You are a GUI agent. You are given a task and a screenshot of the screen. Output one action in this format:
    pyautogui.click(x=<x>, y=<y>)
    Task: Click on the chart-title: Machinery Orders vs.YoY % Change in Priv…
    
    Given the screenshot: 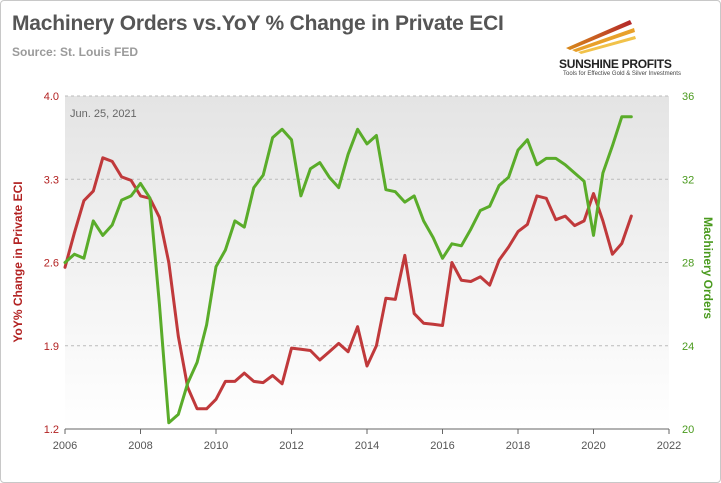 What is the action you would take?
    pyautogui.click(x=258, y=23)
    